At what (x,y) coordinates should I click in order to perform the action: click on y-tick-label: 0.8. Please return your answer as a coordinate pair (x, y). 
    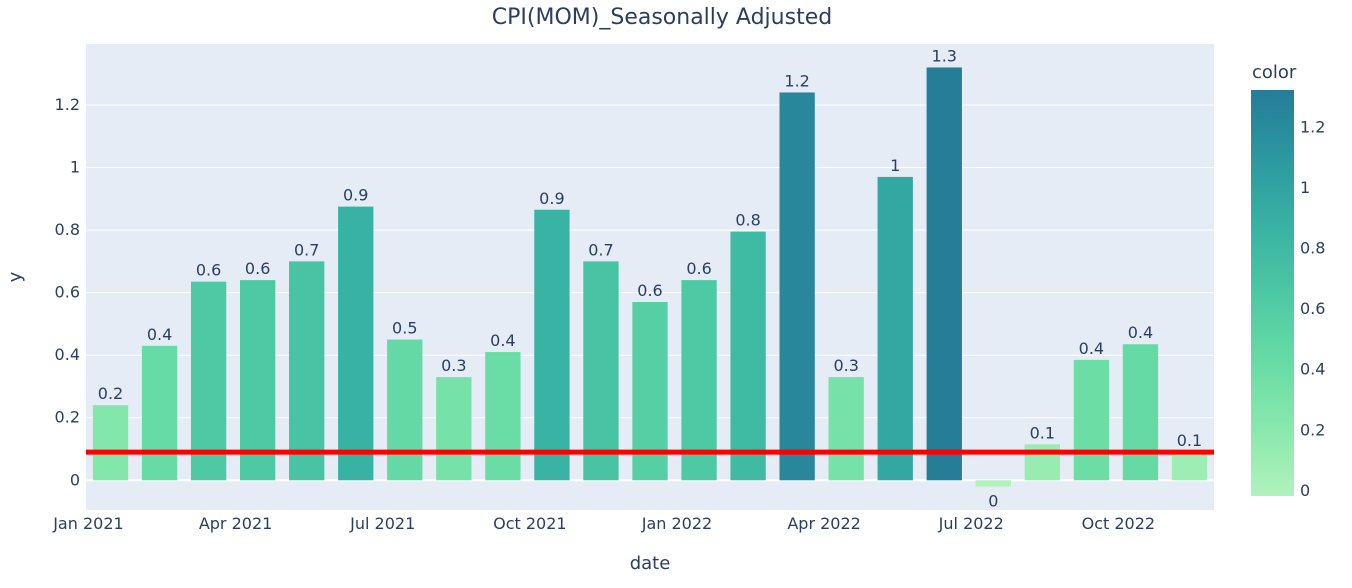
    Looking at the image, I should click on (67, 229).